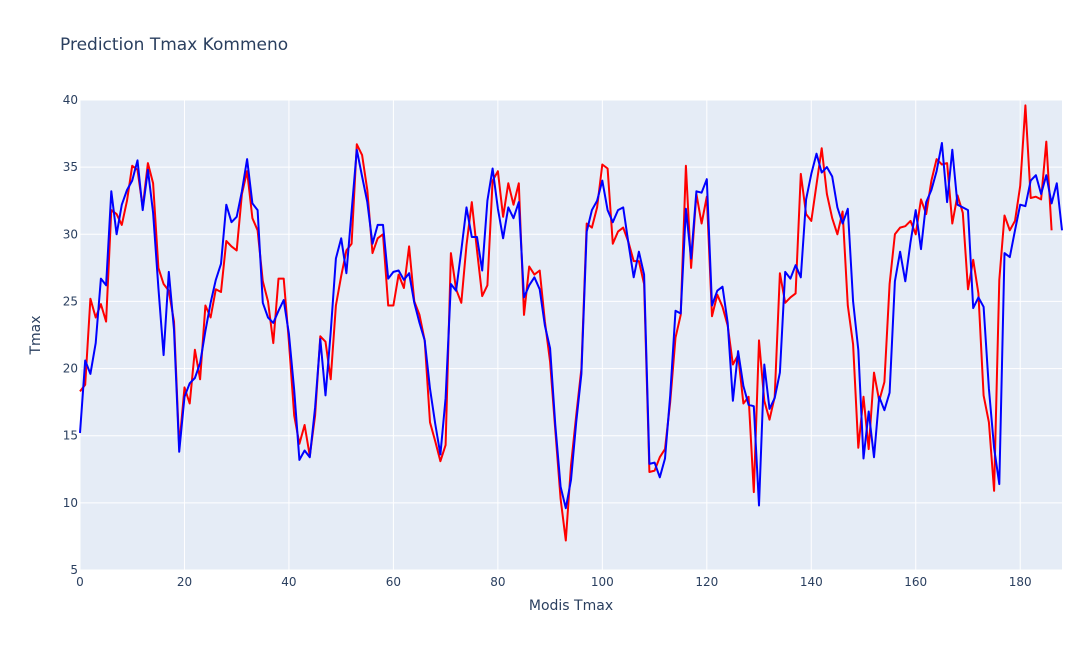  I want to click on x-tick-label: 0, so click(80, 582).